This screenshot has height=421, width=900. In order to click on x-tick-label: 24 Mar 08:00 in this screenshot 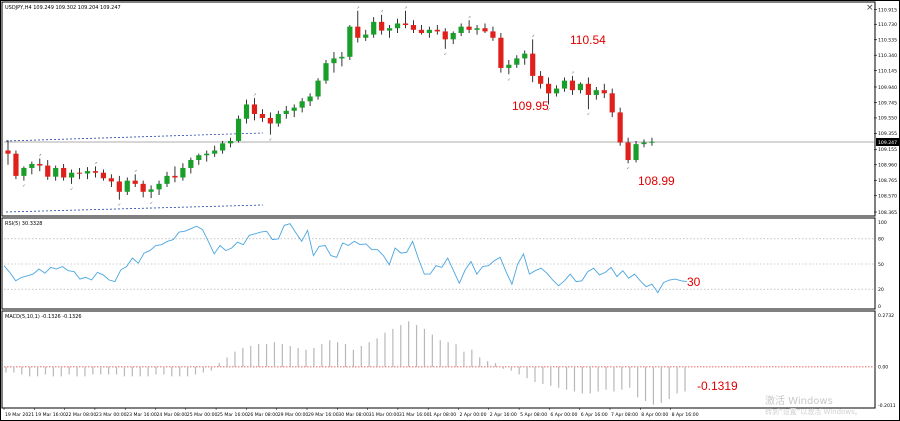, I will do `click(172, 415)`.